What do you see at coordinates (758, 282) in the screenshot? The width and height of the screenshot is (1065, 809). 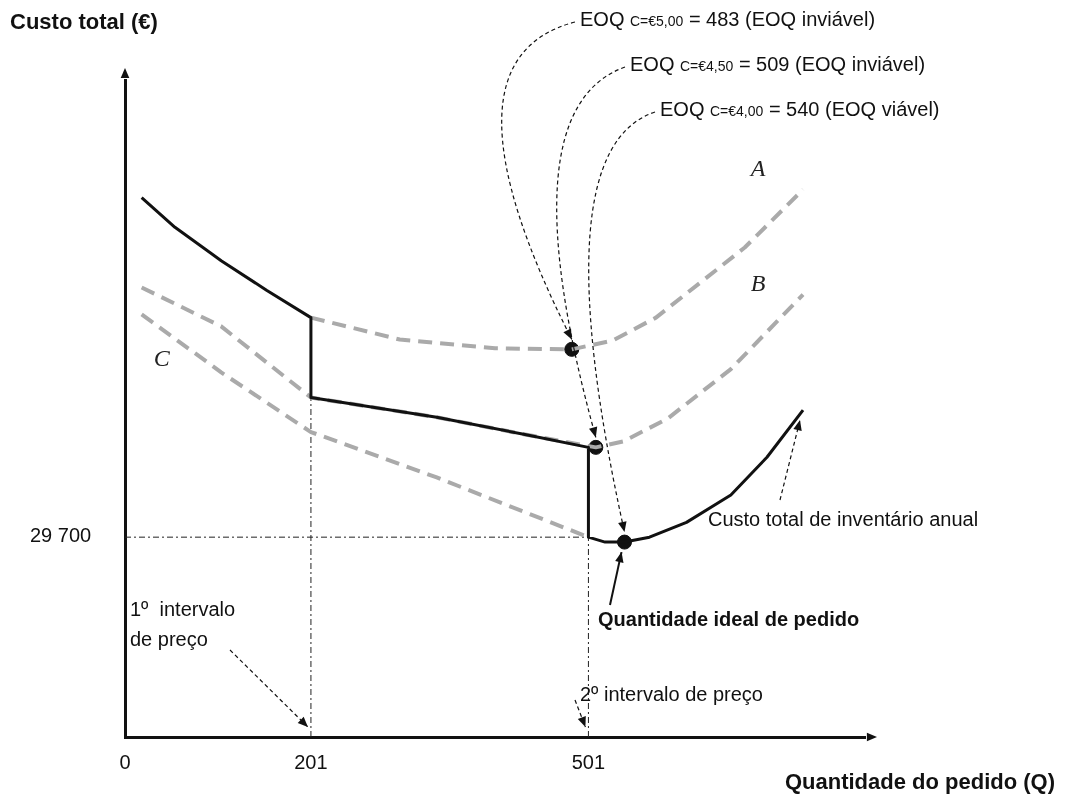 I see `series-label: B` at bounding box center [758, 282].